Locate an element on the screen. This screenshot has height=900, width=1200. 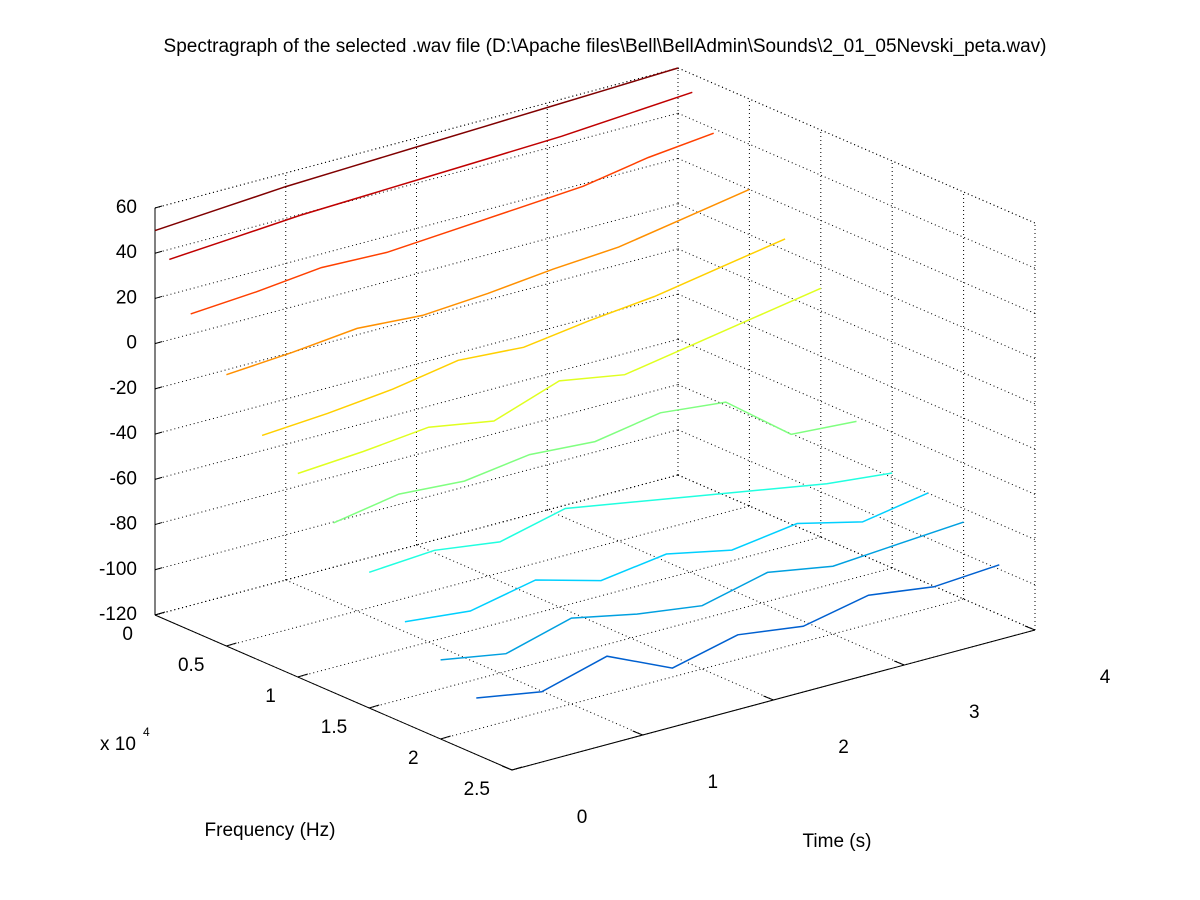
y-tick-label: 1 is located at coordinates (270, 696).